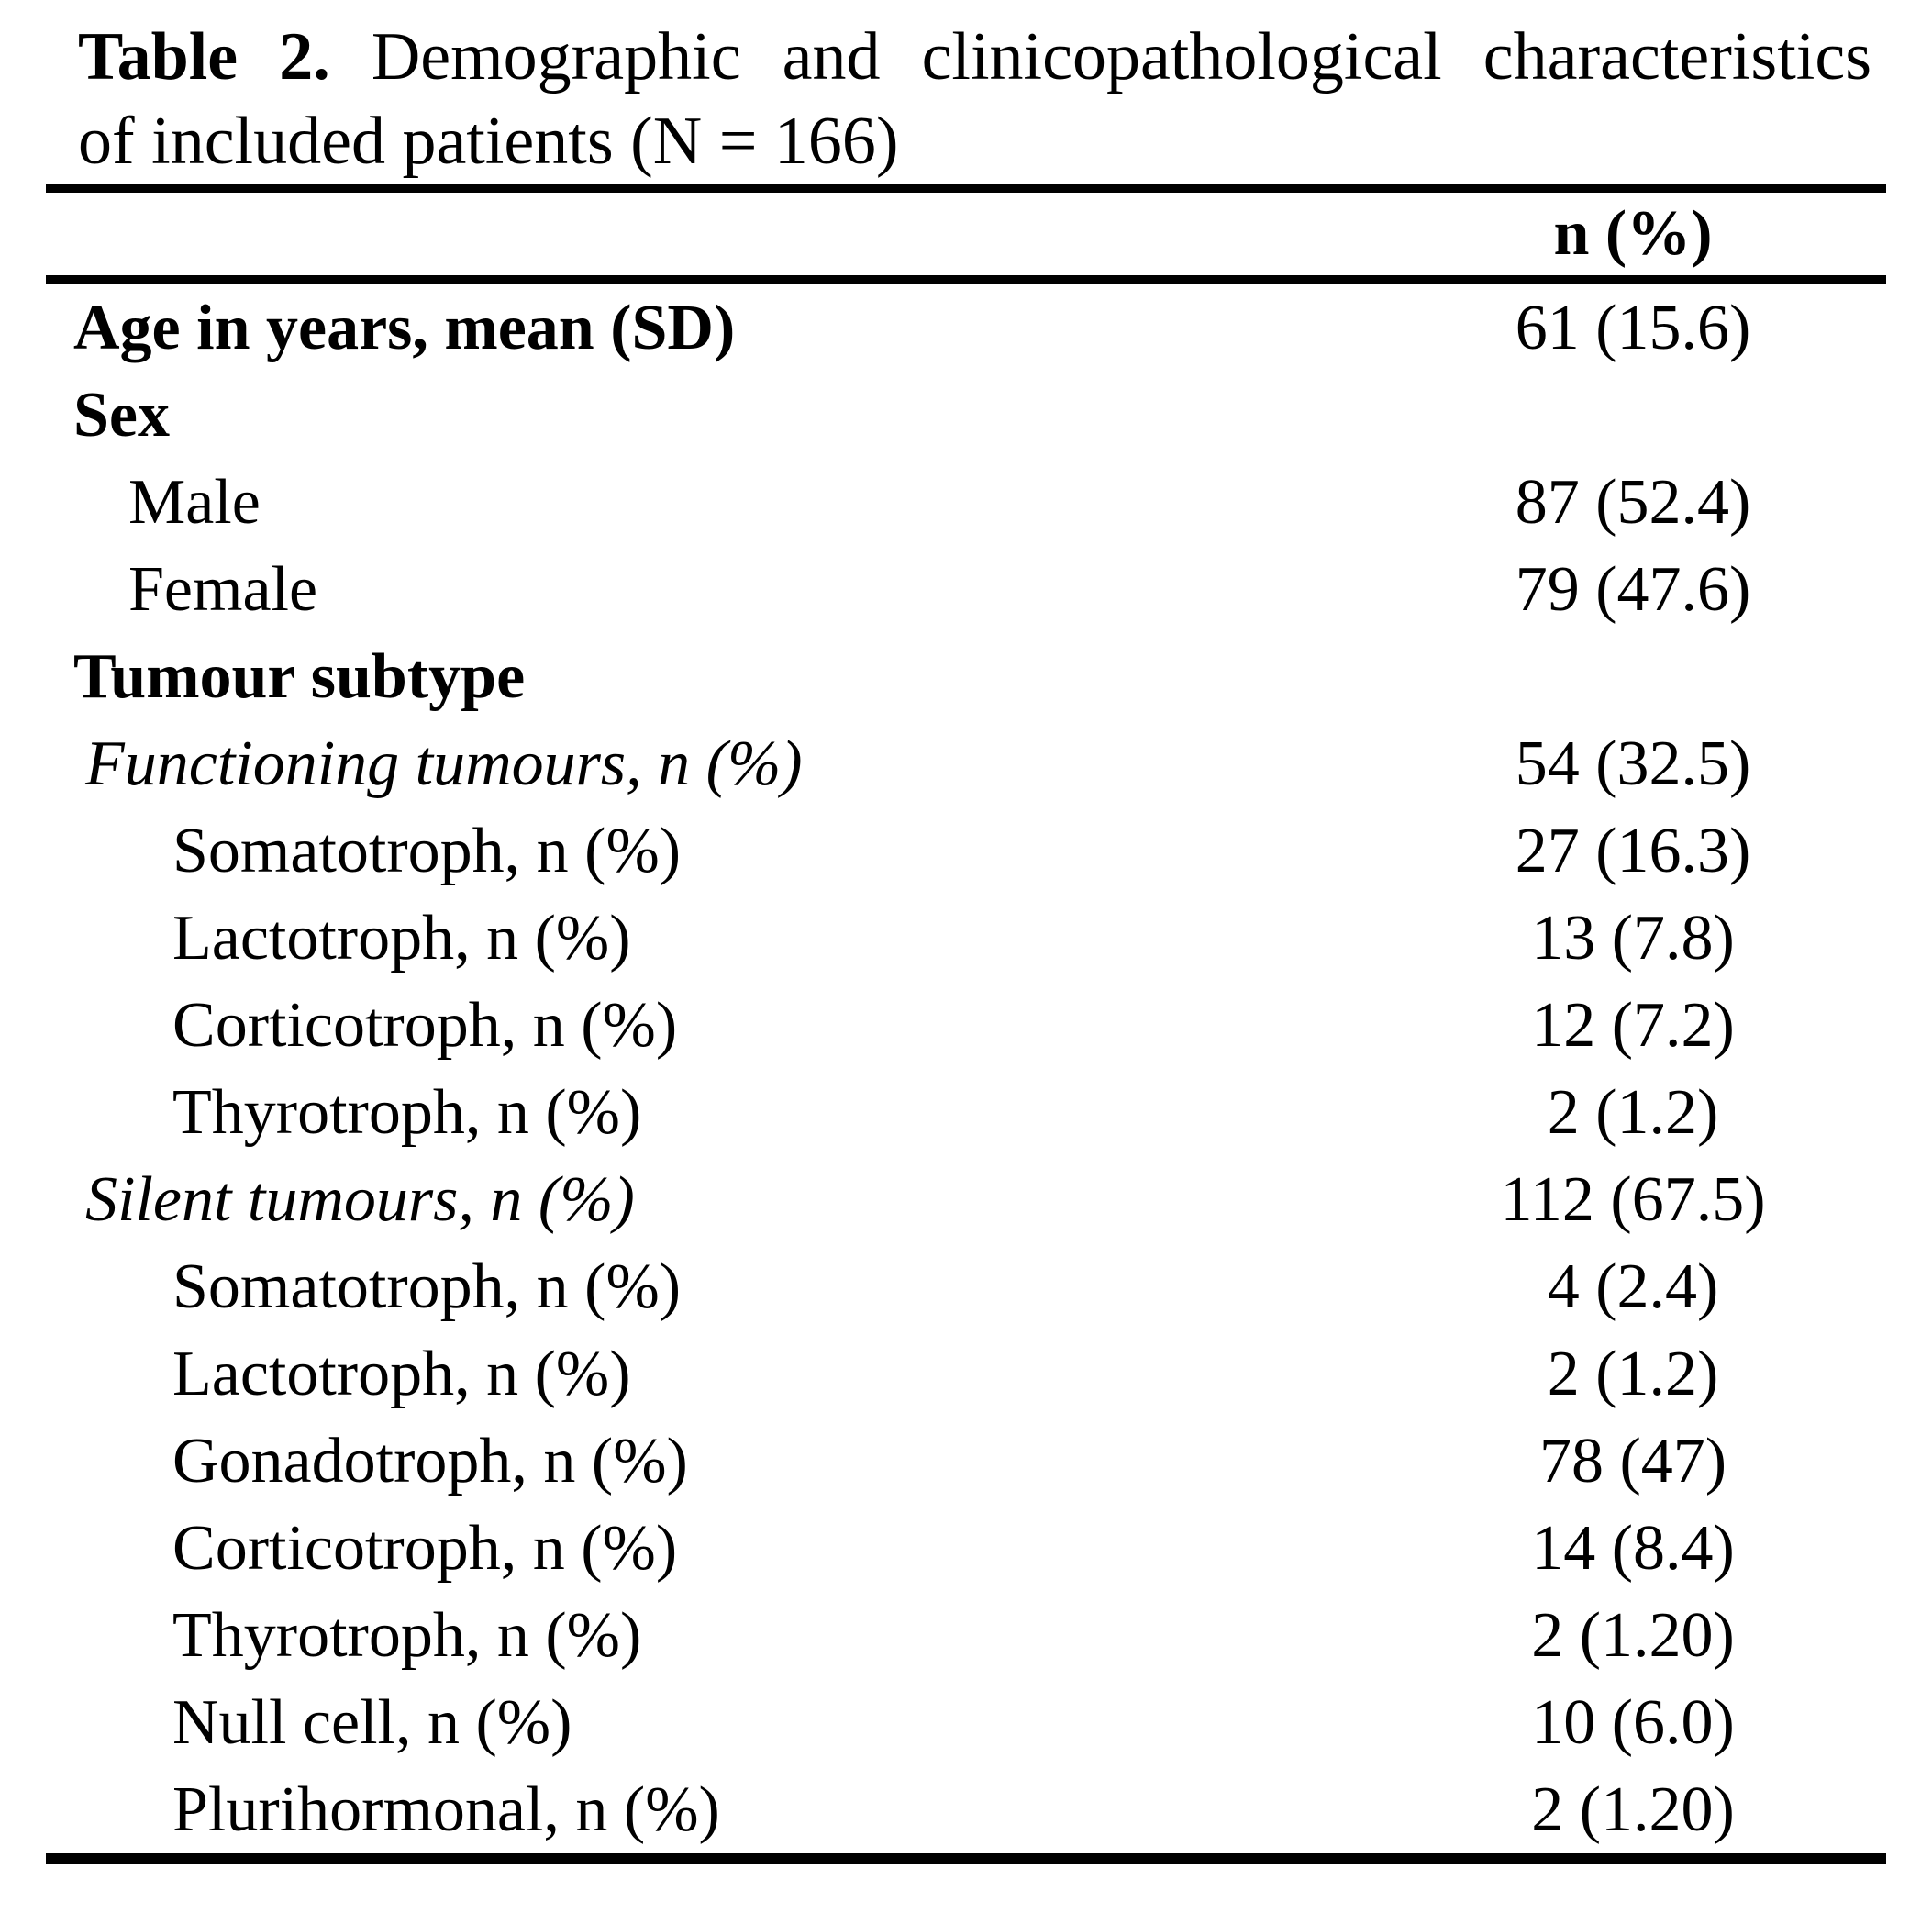 This screenshot has height=1913, width=1932. What do you see at coordinates (966, 1025) in the screenshot?
I see `table-row: Corticotroph, n (%) 12 (7.2)` at bounding box center [966, 1025].